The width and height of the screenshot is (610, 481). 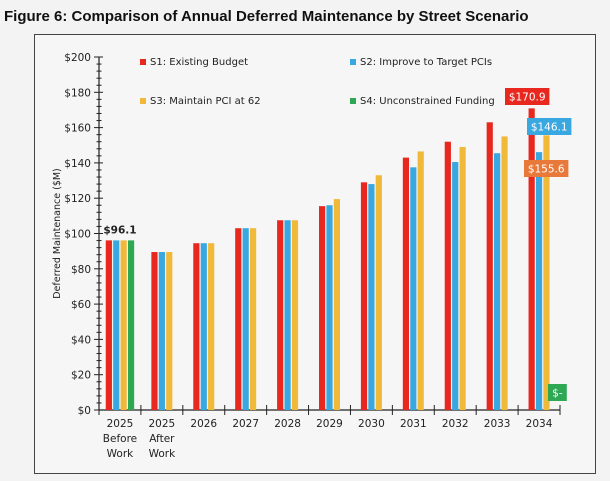 I want to click on legend-label: S1: Existing Budget, so click(x=199, y=62).